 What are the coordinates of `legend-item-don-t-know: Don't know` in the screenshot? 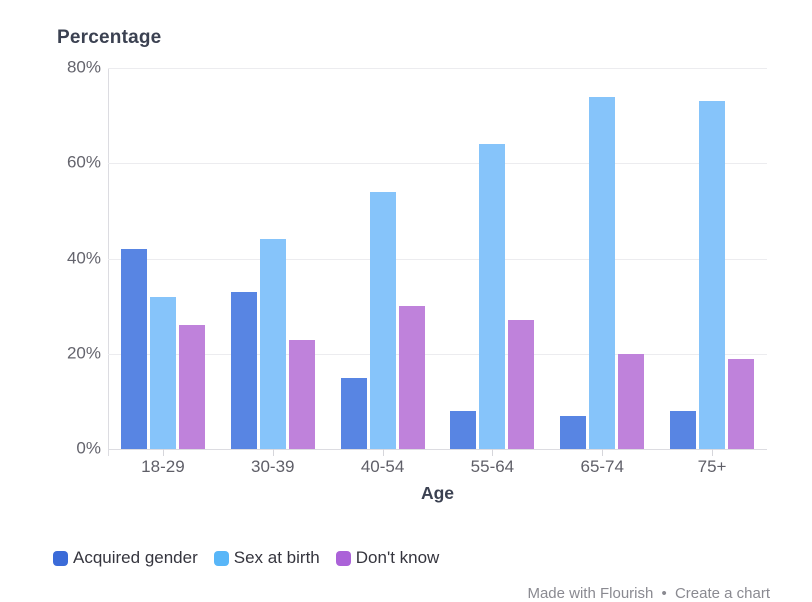 It's located at (387, 558).